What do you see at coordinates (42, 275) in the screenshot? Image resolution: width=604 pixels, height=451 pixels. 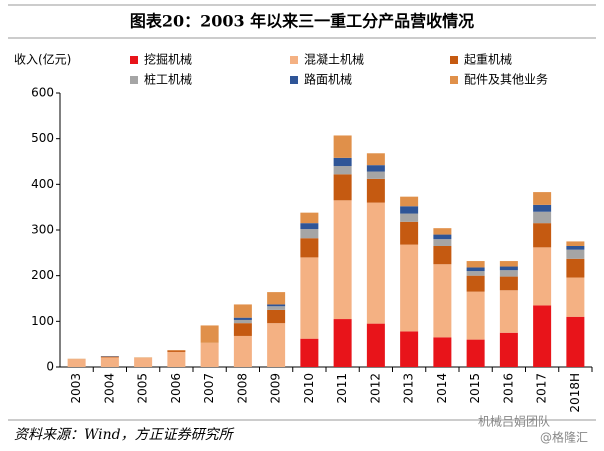 I see `y-tick-label: 200` at bounding box center [42, 275].